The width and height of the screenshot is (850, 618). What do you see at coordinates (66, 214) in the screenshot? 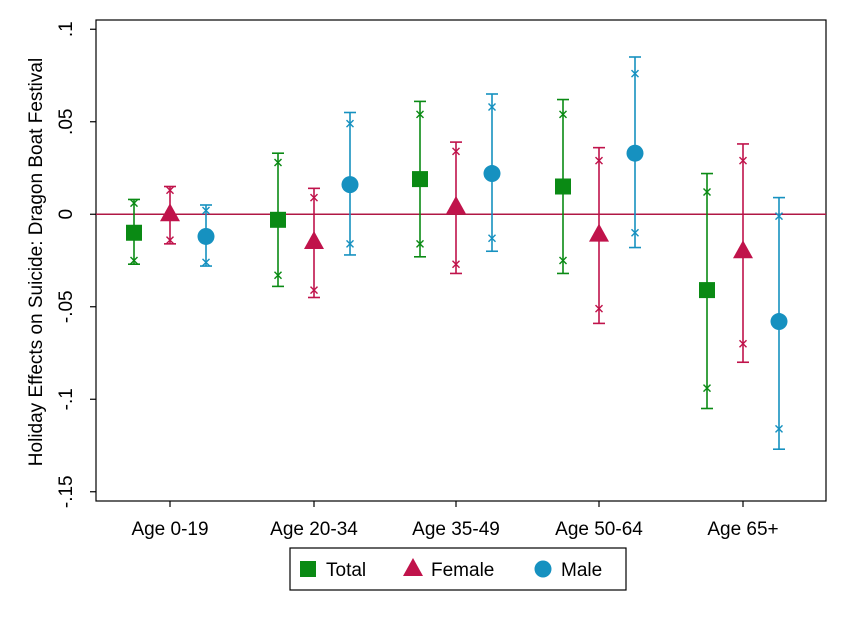
I see `y-tick-label: 0` at bounding box center [66, 214].